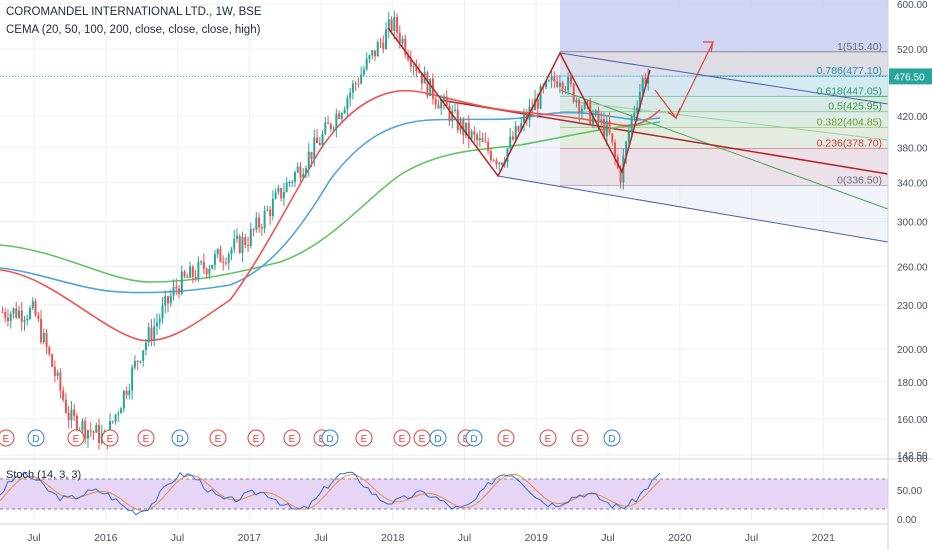 The image size is (932, 550). What do you see at coordinates (912, 50) in the screenshot?
I see `price-tick-label: 520.00` at bounding box center [912, 50].